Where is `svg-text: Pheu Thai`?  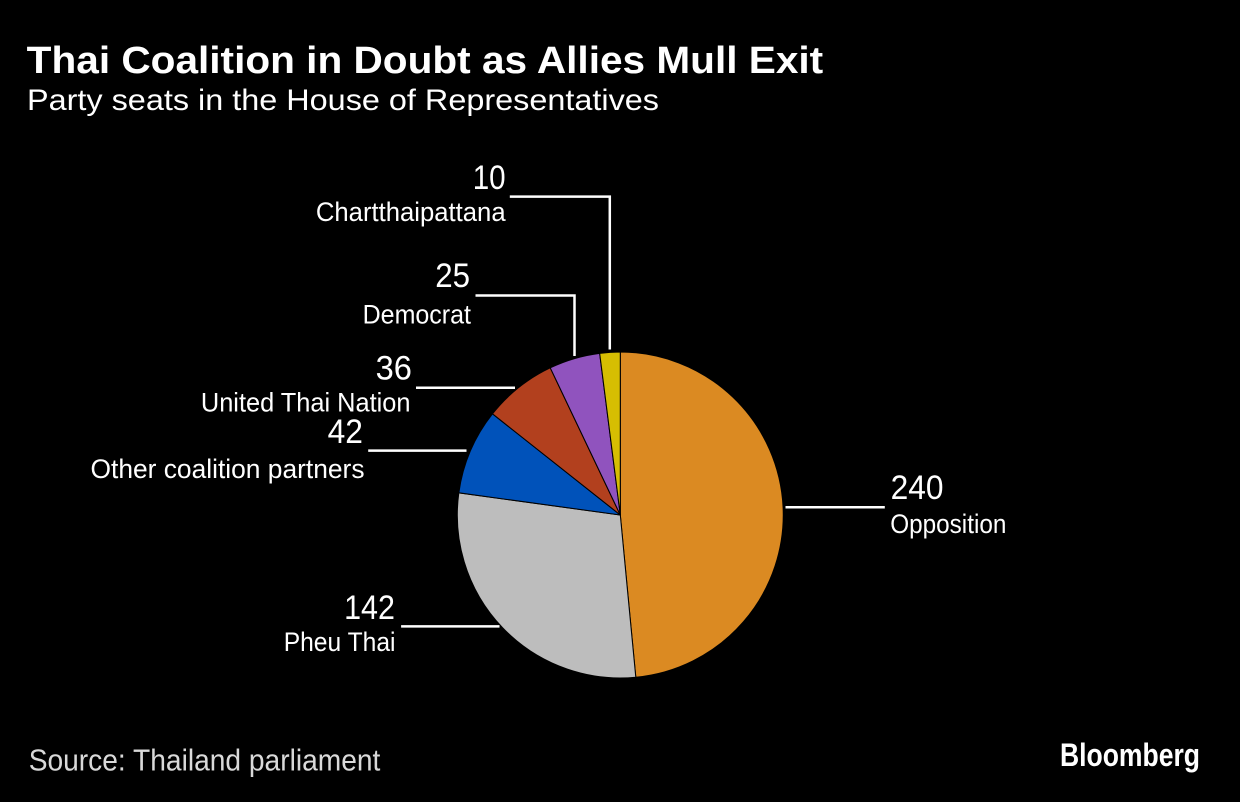
svg-text: Pheu Thai is located at coordinates (340, 642).